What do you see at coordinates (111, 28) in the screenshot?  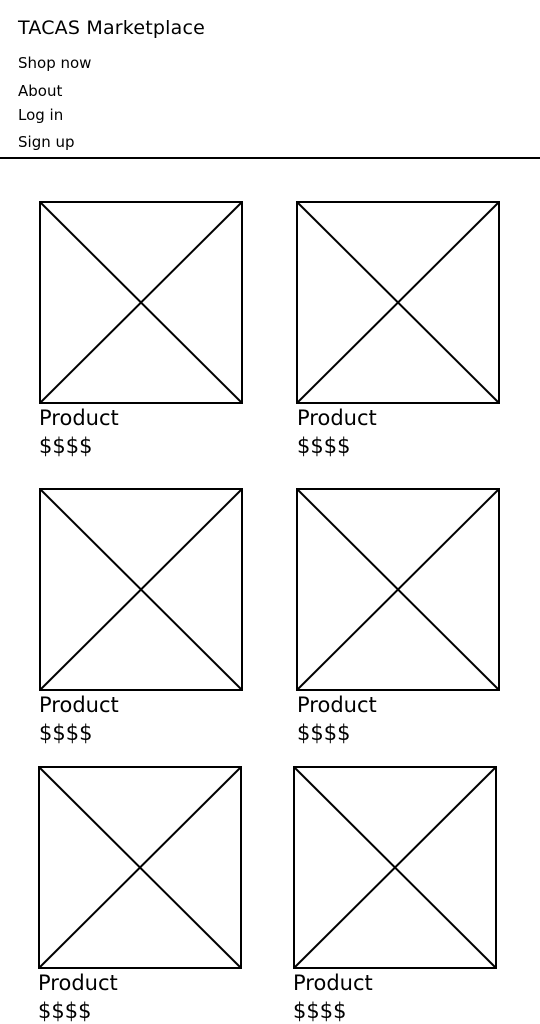 I see `site-title: TACAS Marketplace` at bounding box center [111, 28].